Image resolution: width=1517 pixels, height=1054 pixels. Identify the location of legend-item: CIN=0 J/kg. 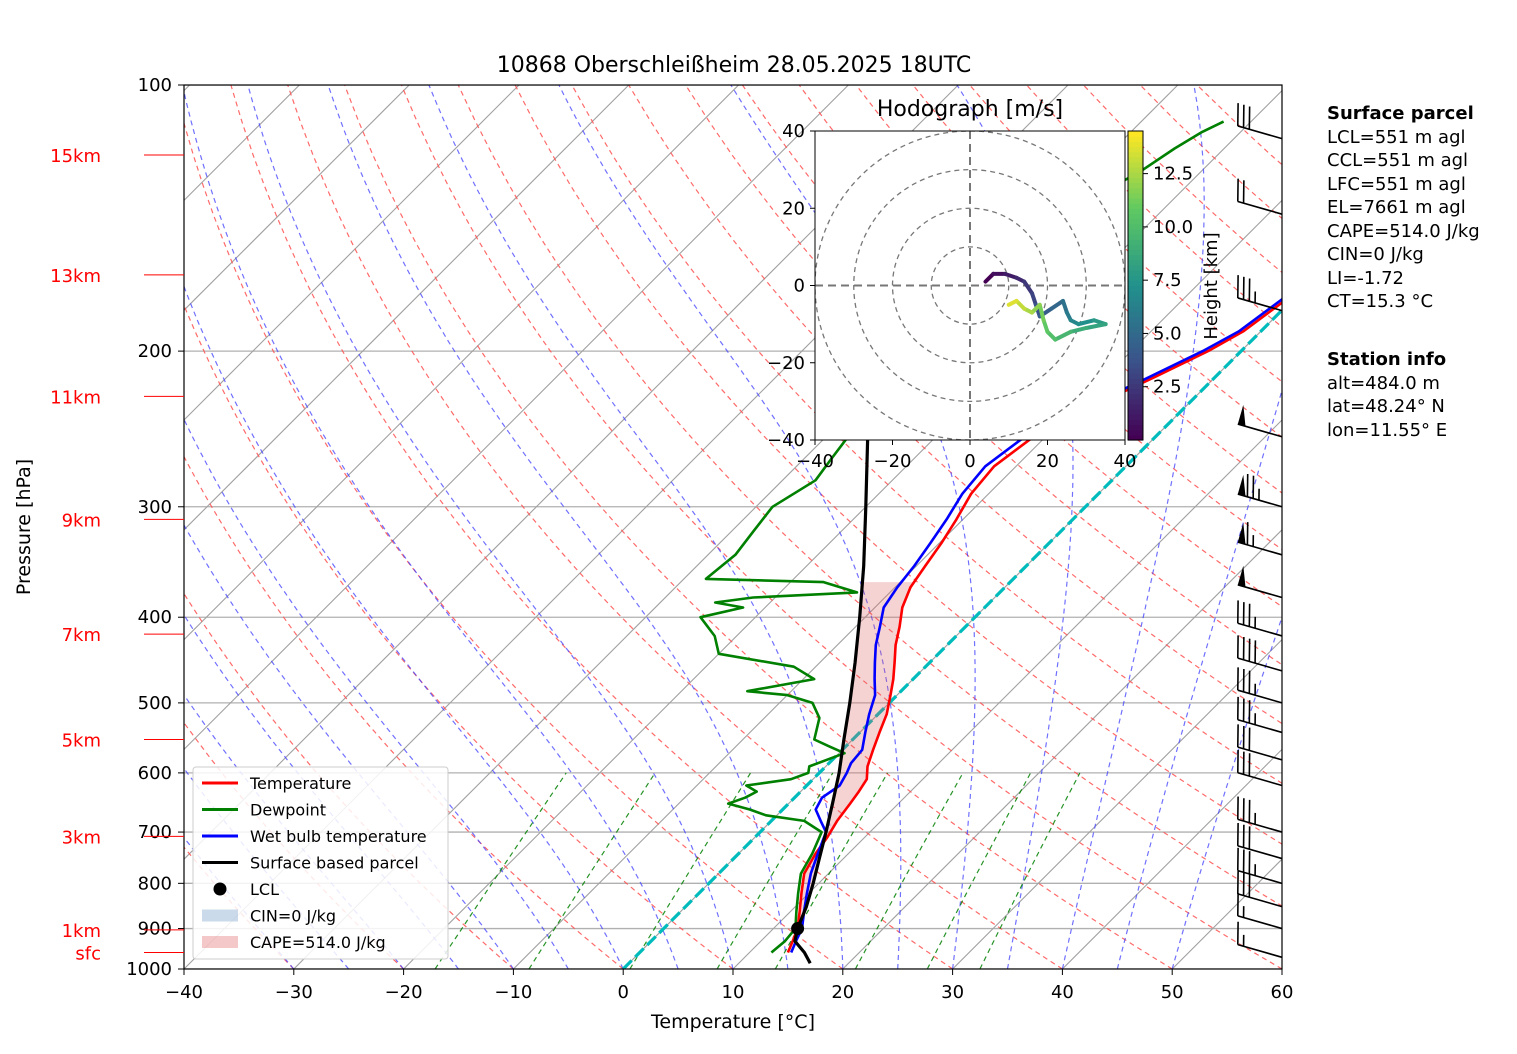
(269, 916).